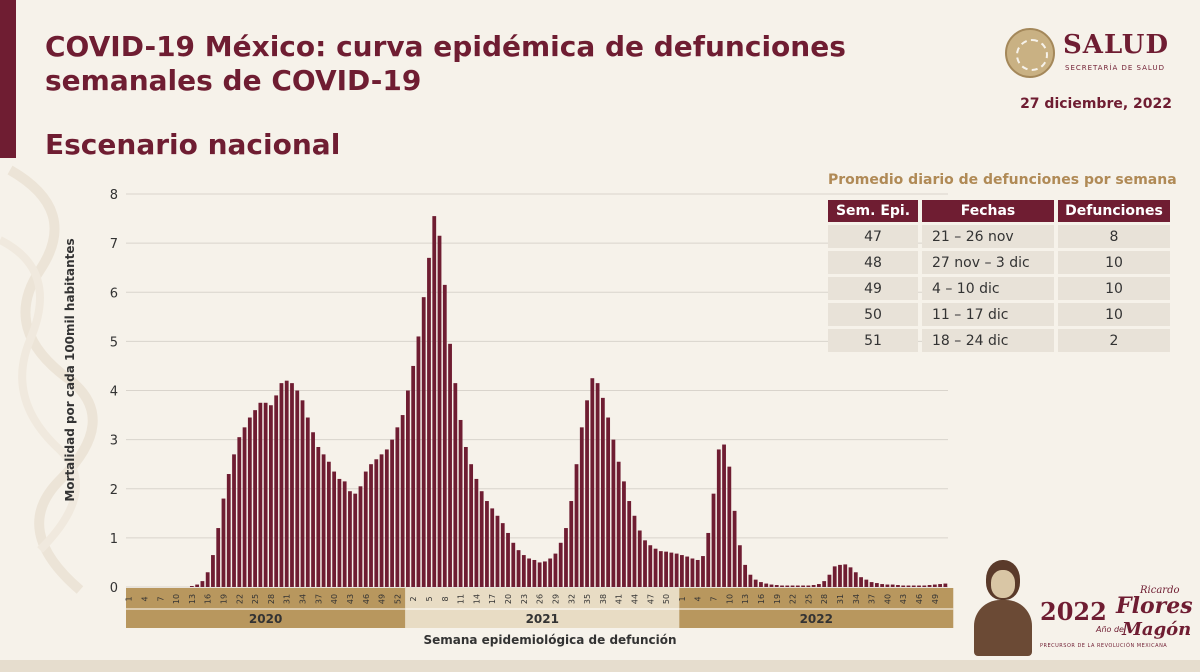  I want to click on y-tick-label: 5, so click(114, 342).